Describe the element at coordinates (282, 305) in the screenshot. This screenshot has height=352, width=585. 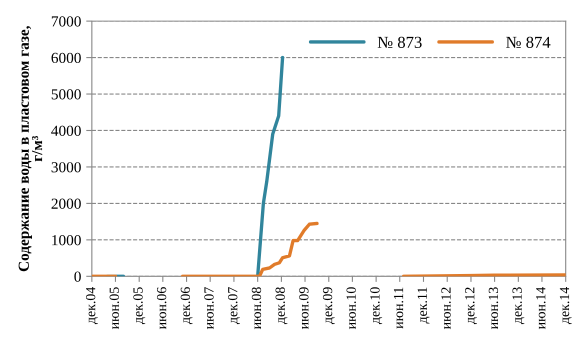
I see `x-tick-label: дек.08` at that location.